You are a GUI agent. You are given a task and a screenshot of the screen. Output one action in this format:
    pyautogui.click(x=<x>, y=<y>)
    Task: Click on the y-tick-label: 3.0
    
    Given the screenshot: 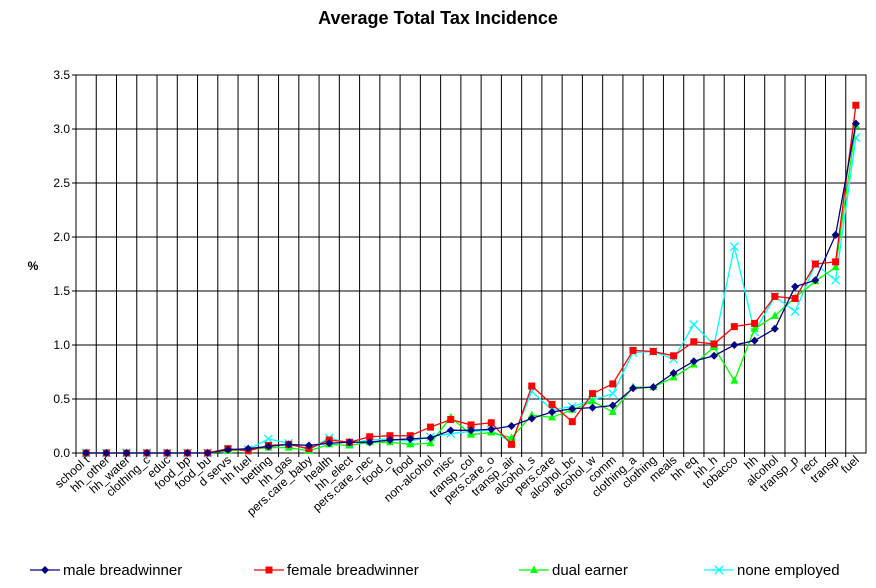 What is the action you would take?
    pyautogui.click(x=61, y=129)
    